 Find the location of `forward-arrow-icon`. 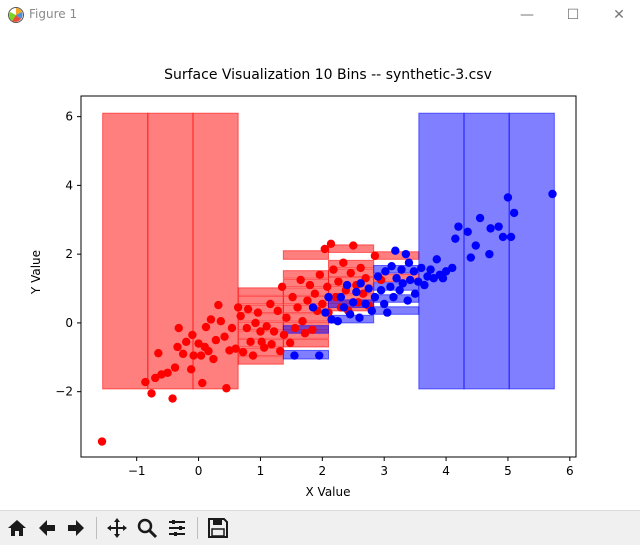

forward-arrow-icon is located at coordinates (76, 528).